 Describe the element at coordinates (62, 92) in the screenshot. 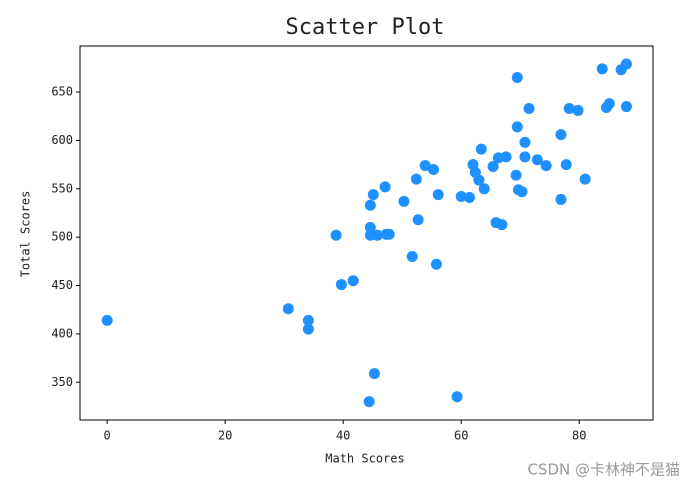

I see `y-tick-label: 650` at that location.